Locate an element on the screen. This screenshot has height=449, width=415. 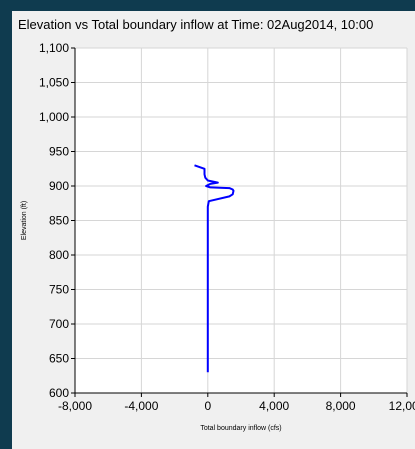
x-tick-label: 8,000 is located at coordinates (341, 406).